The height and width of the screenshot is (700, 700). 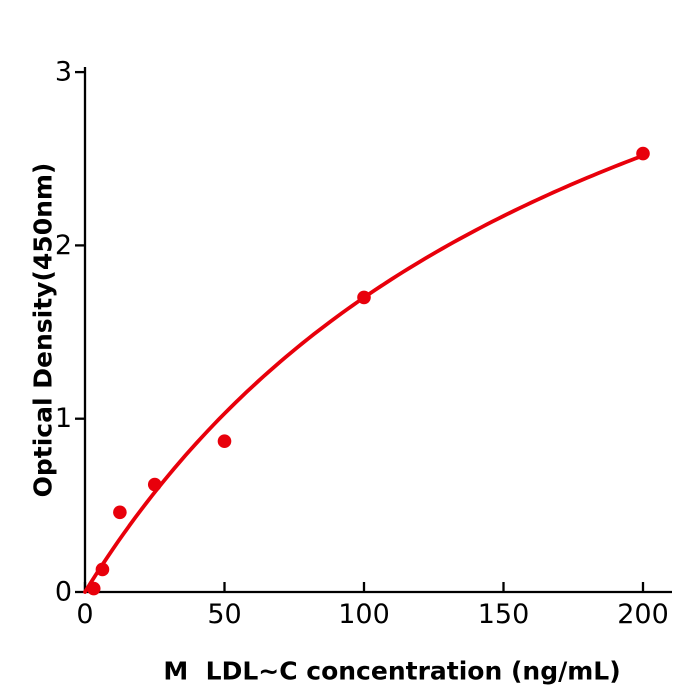 I want to click on x-tick-label: 100, so click(x=364, y=614).